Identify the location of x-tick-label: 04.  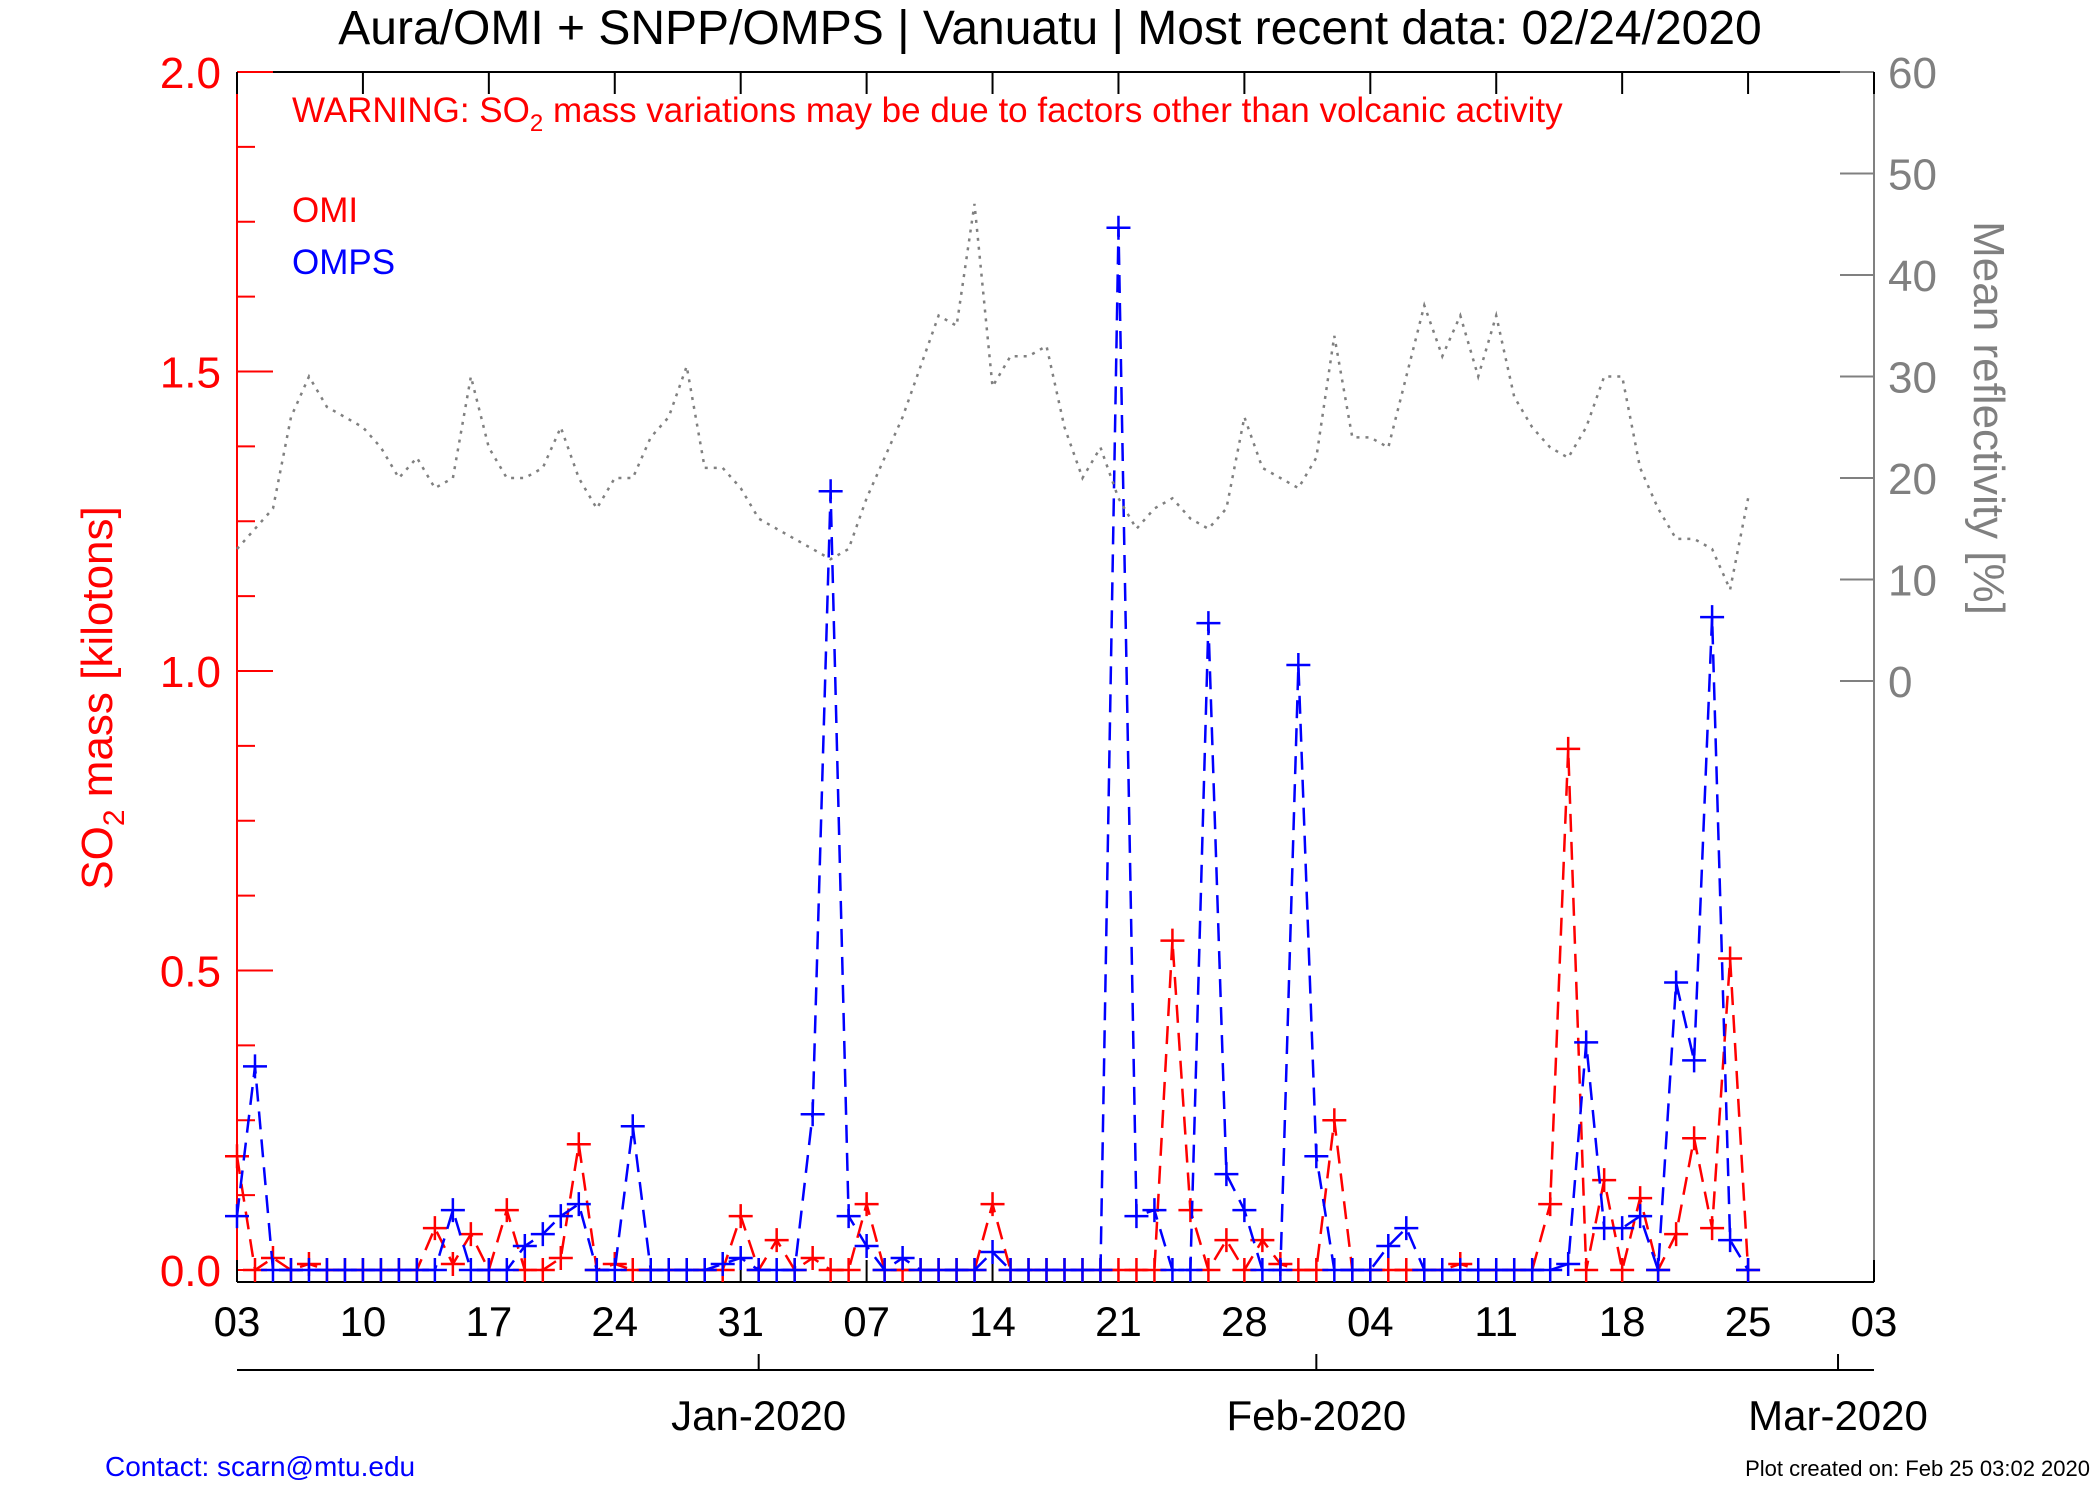
(1370, 1321).